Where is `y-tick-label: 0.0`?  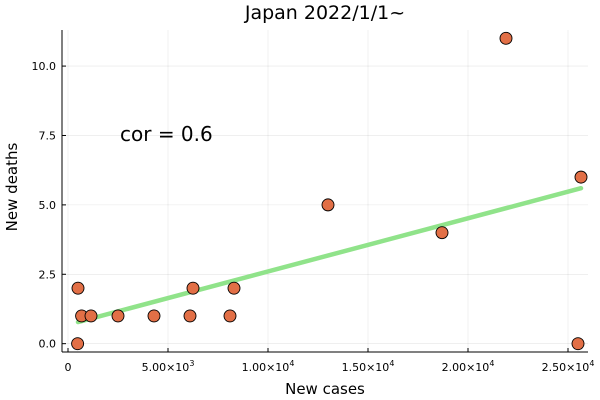 y-tick-label: 0.0 is located at coordinates (48, 344).